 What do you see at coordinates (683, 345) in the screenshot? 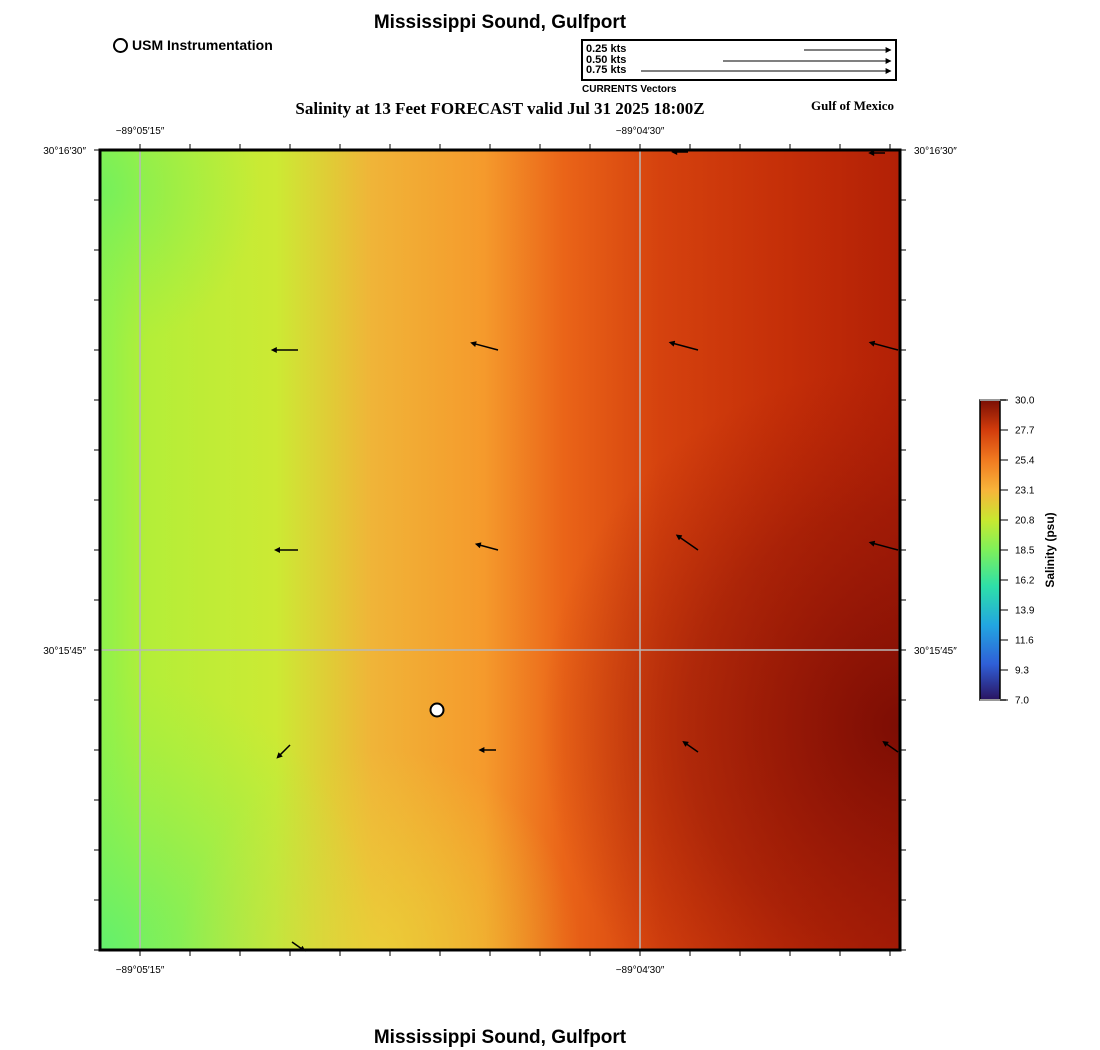
I see `current-vector-r1c3` at bounding box center [683, 345].